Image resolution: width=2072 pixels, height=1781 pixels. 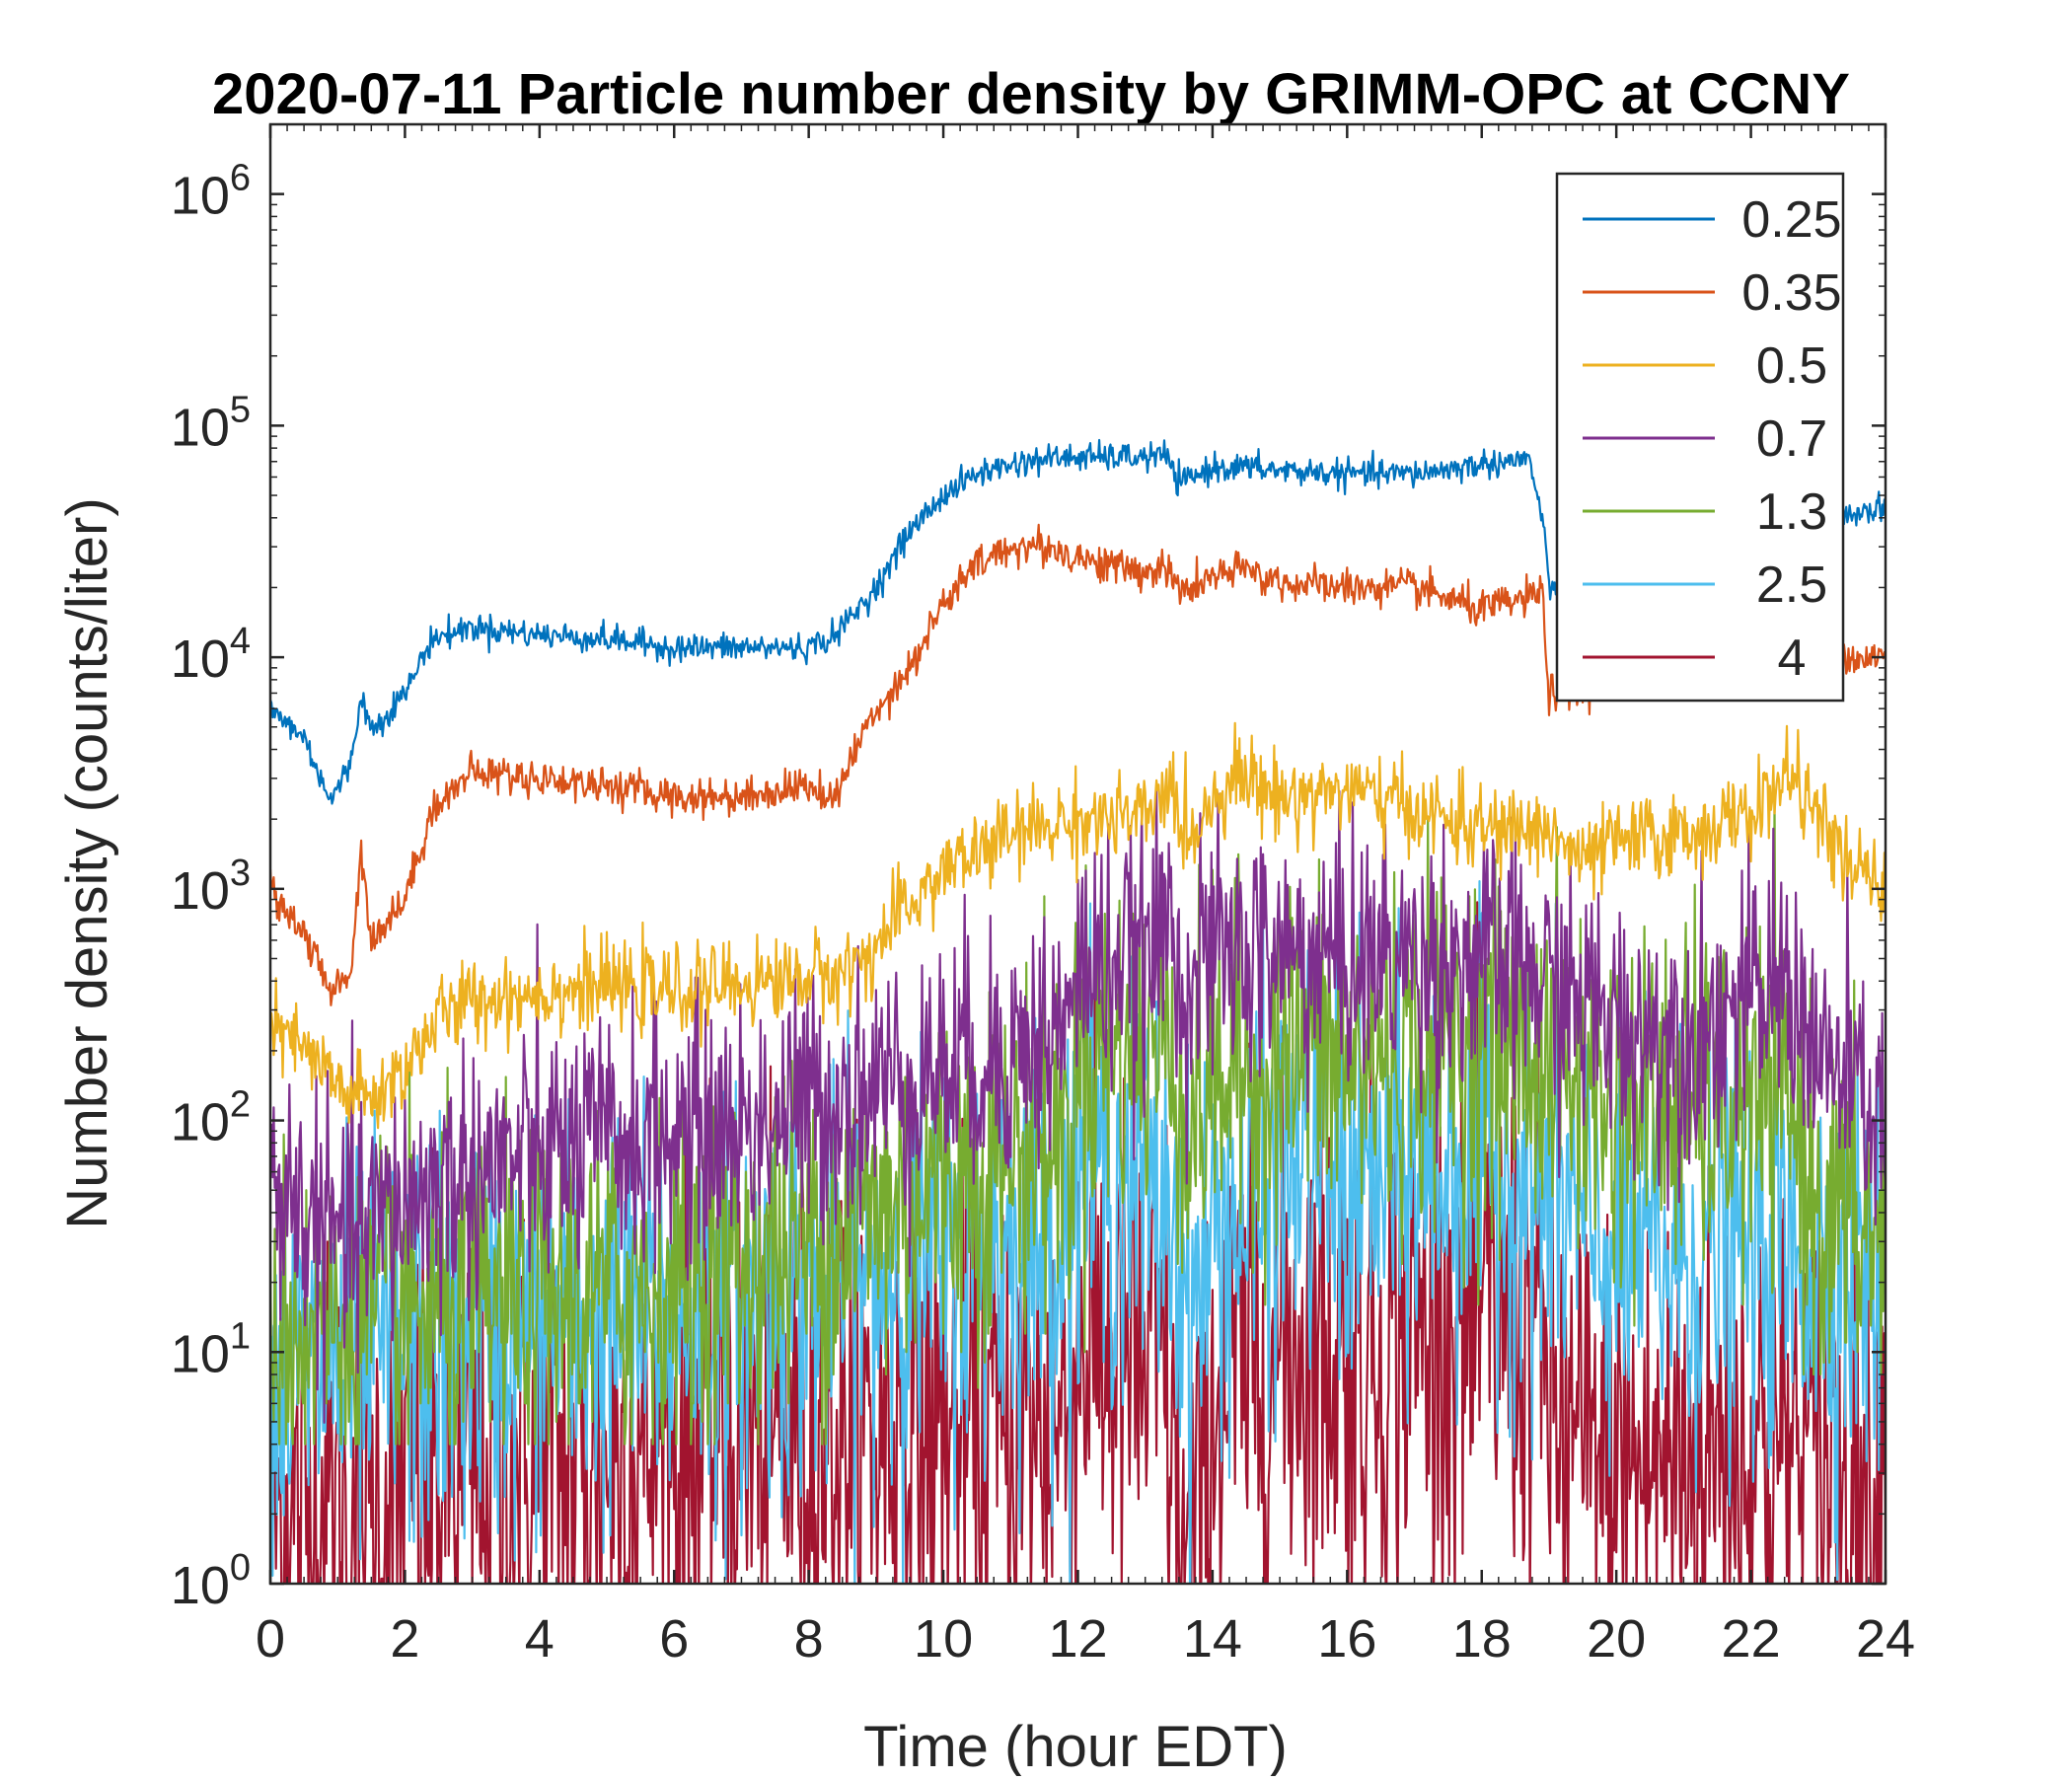 What do you see at coordinates (241, 1568) in the screenshot?
I see `y-tick-exponent: 0` at bounding box center [241, 1568].